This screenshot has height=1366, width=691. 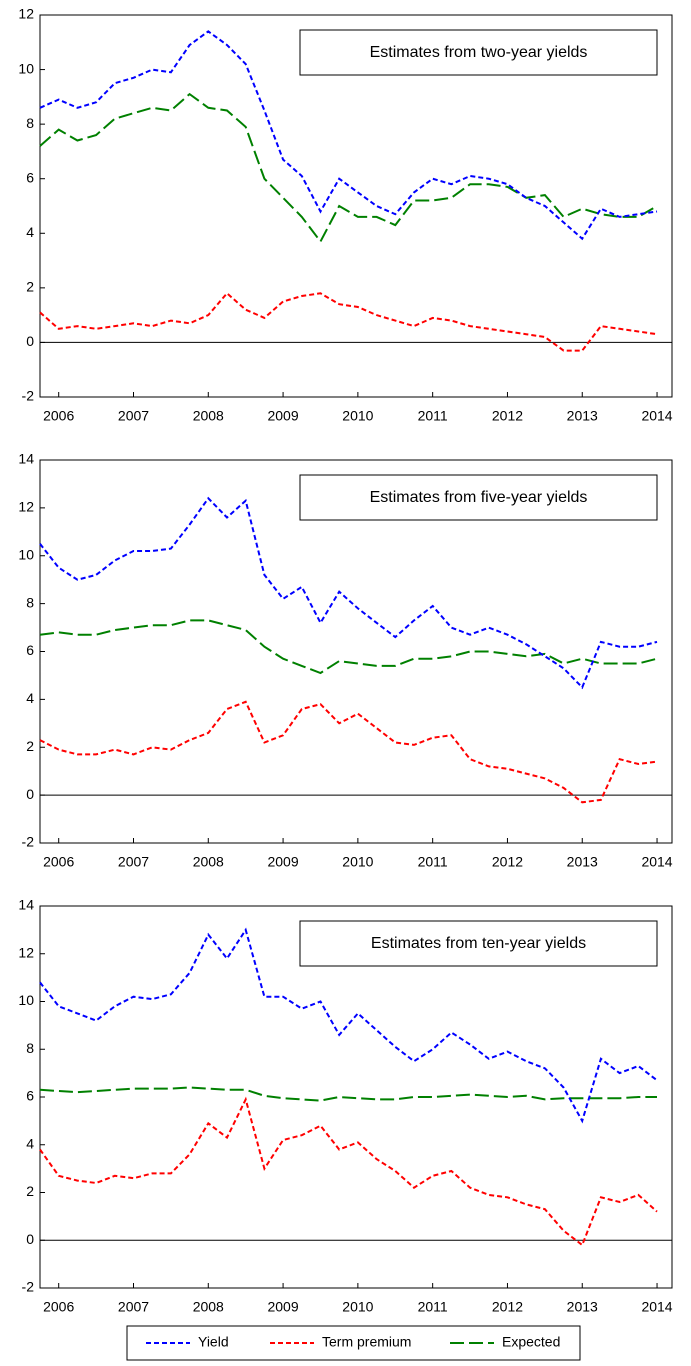 What do you see at coordinates (531, 1342) in the screenshot?
I see `legend-label: Expected` at bounding box center [531, 1342].